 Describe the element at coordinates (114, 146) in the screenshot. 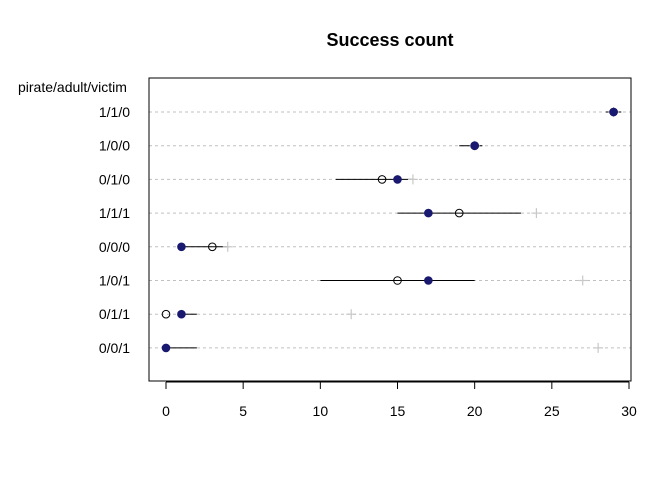

I see `y-tick-label: 1/0/0` at that location.